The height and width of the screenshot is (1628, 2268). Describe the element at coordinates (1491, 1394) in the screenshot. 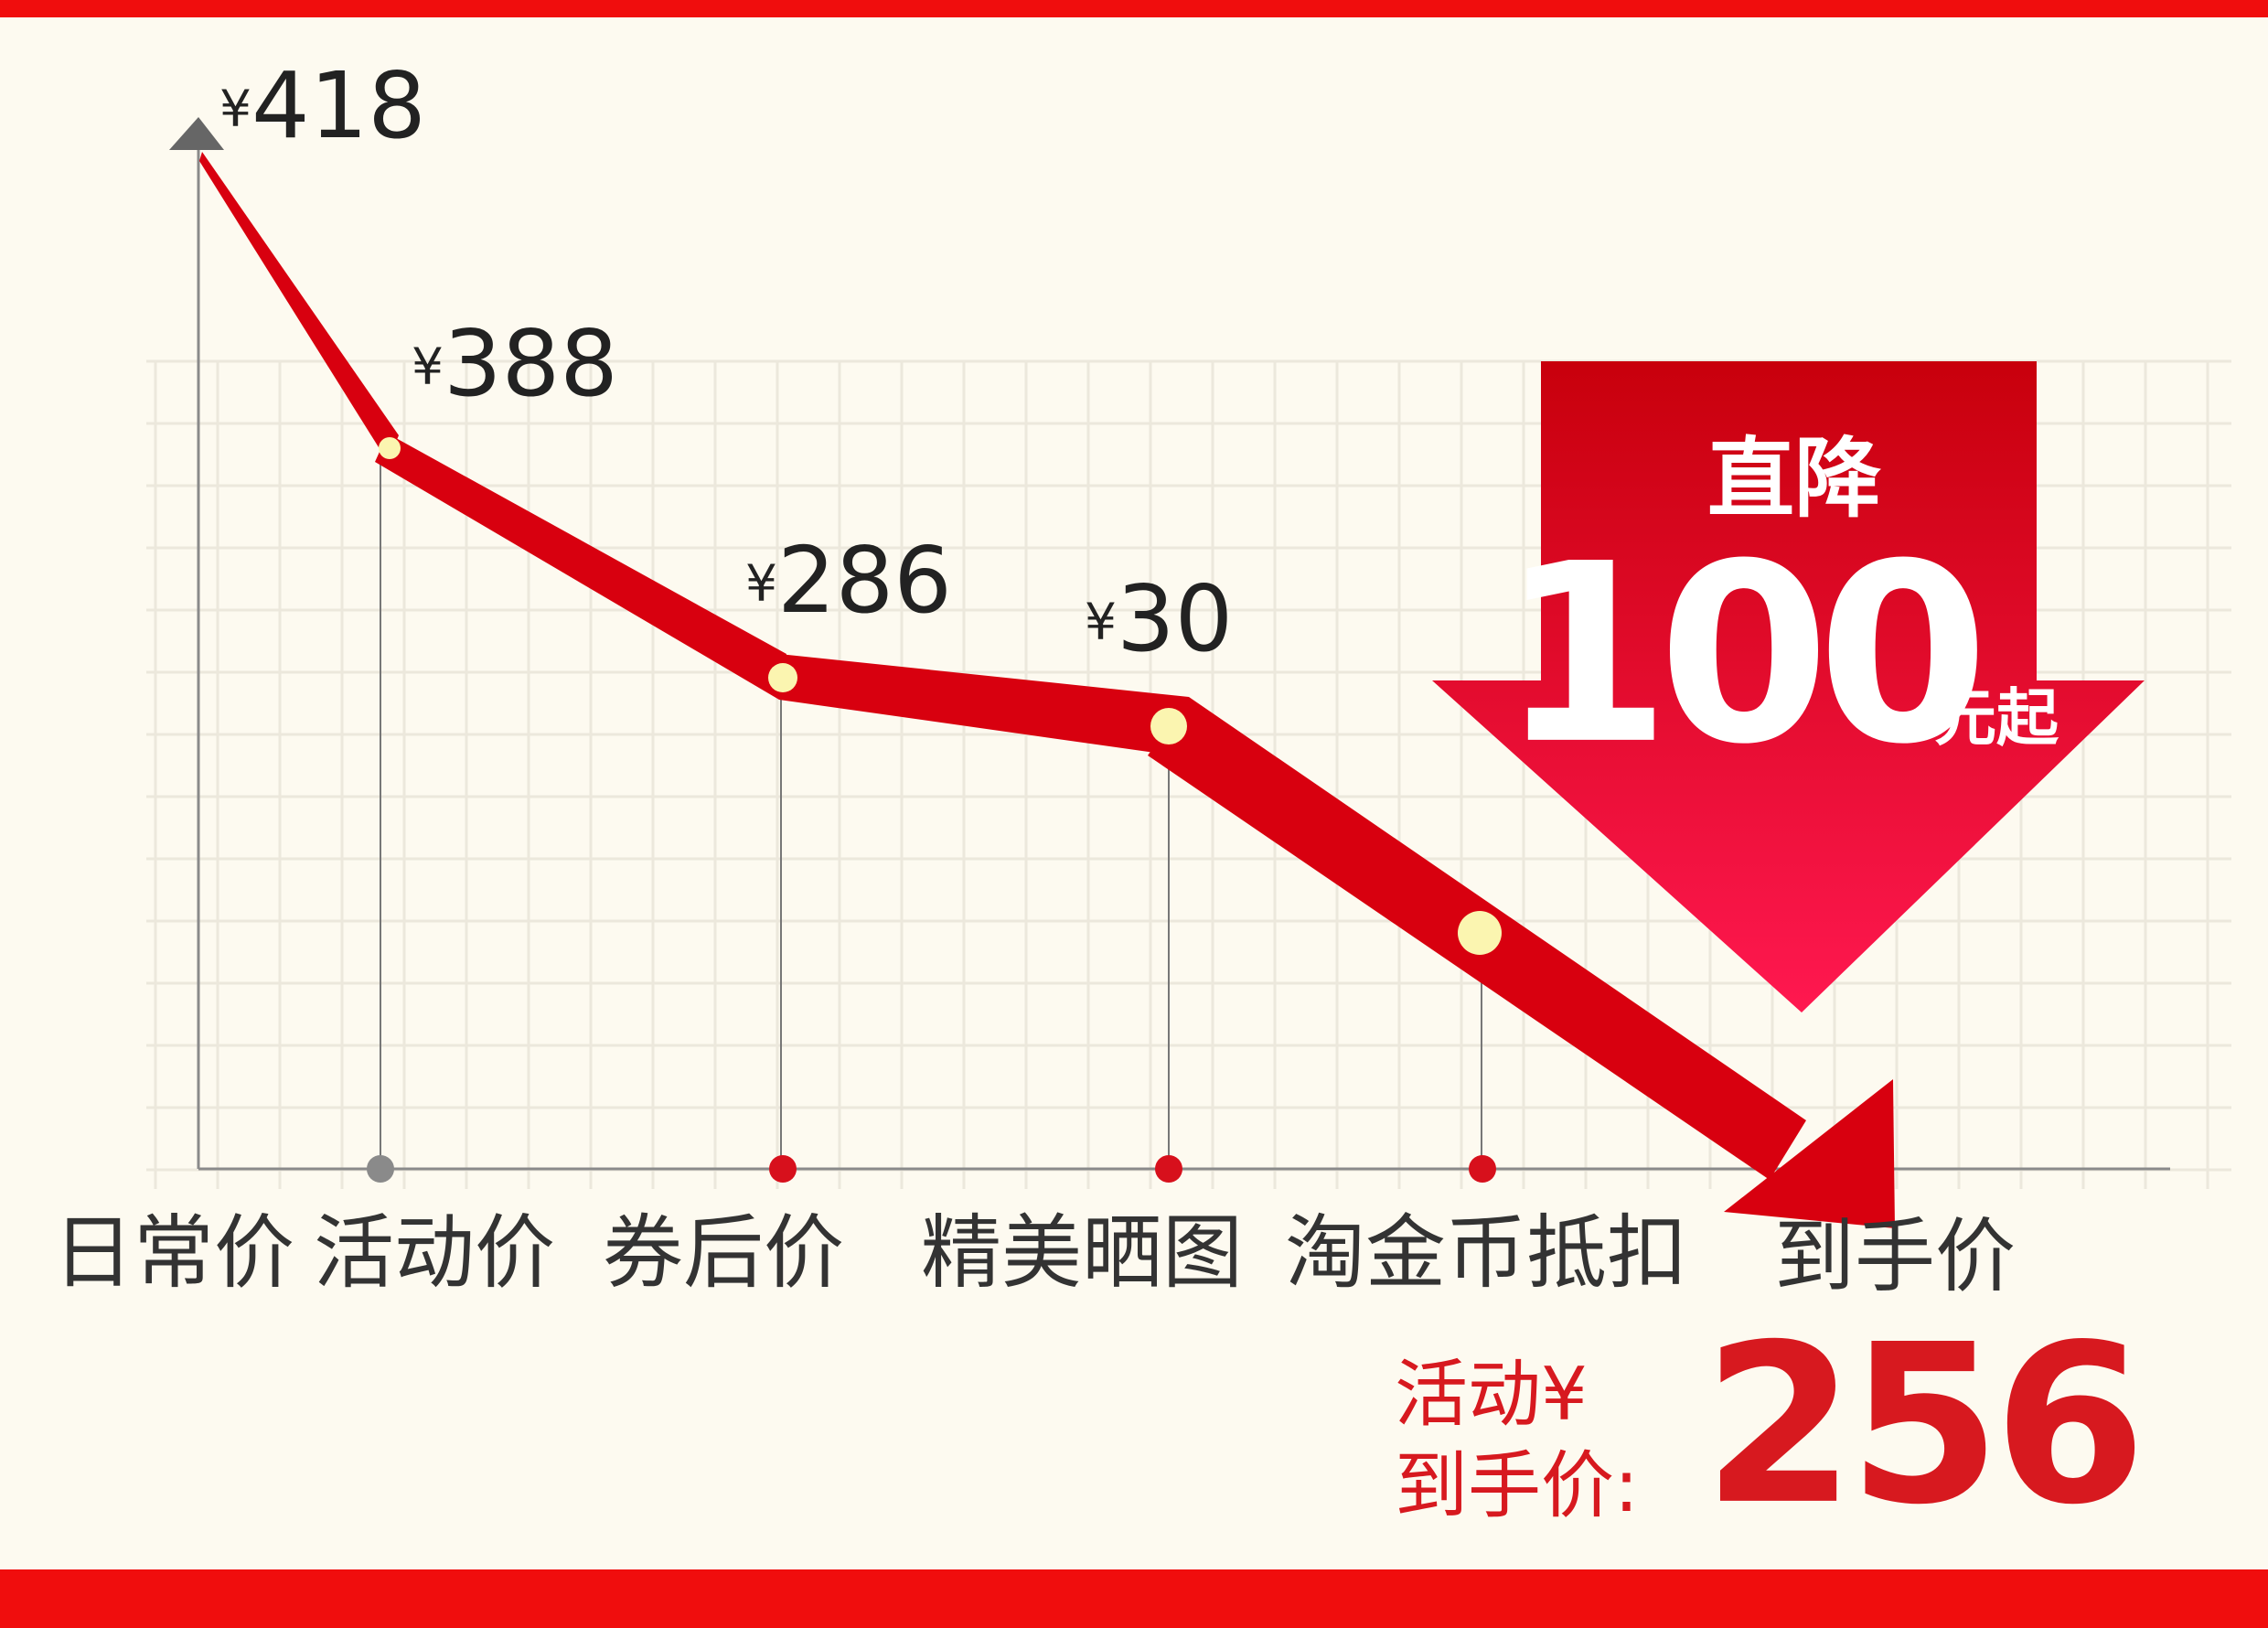

I see `final-line1: 活动¥` at that location.